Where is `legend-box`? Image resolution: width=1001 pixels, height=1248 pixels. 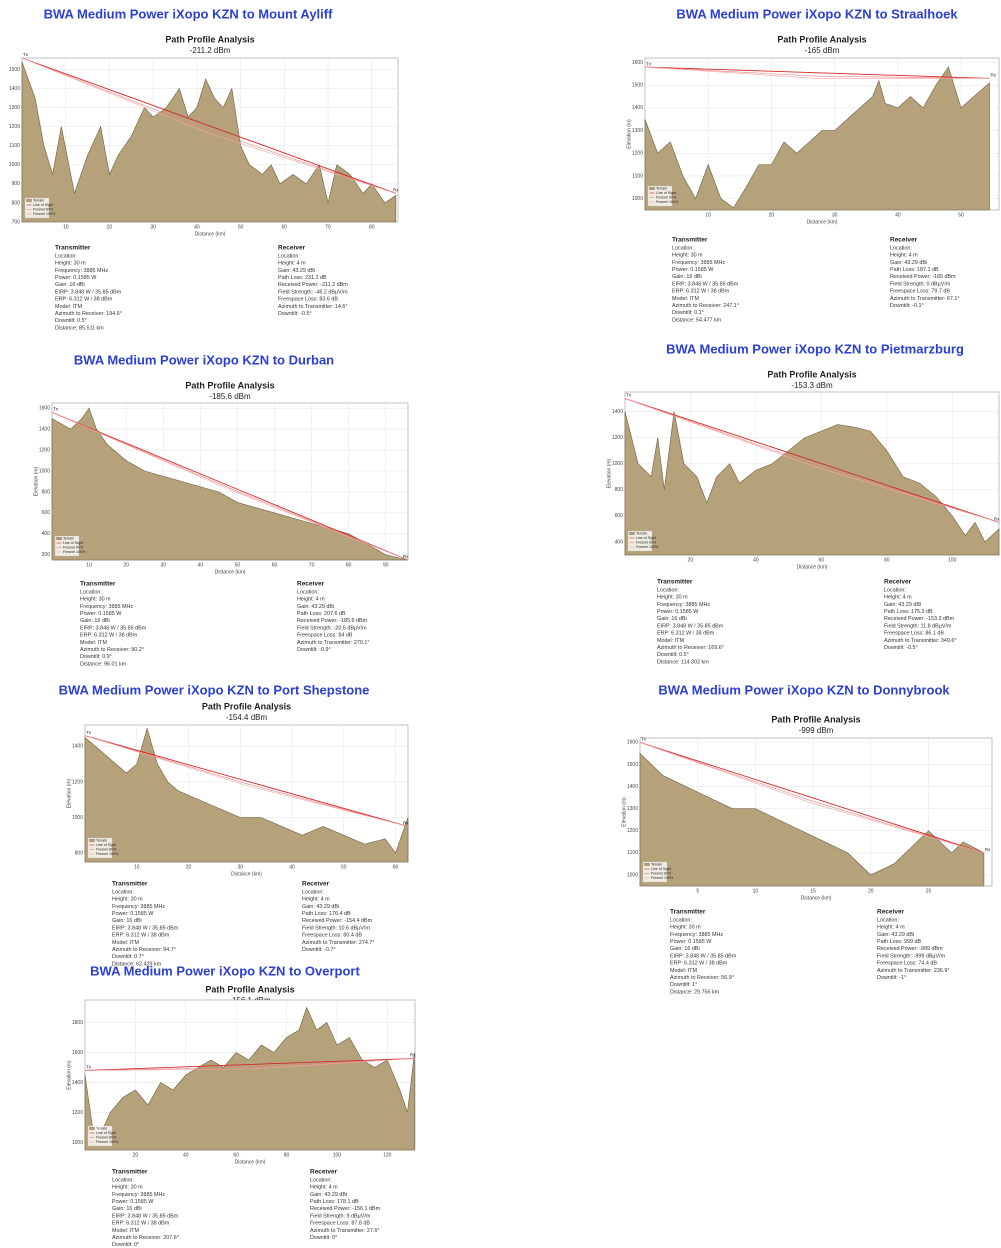 legend-box is located at coordinates (655, 872).